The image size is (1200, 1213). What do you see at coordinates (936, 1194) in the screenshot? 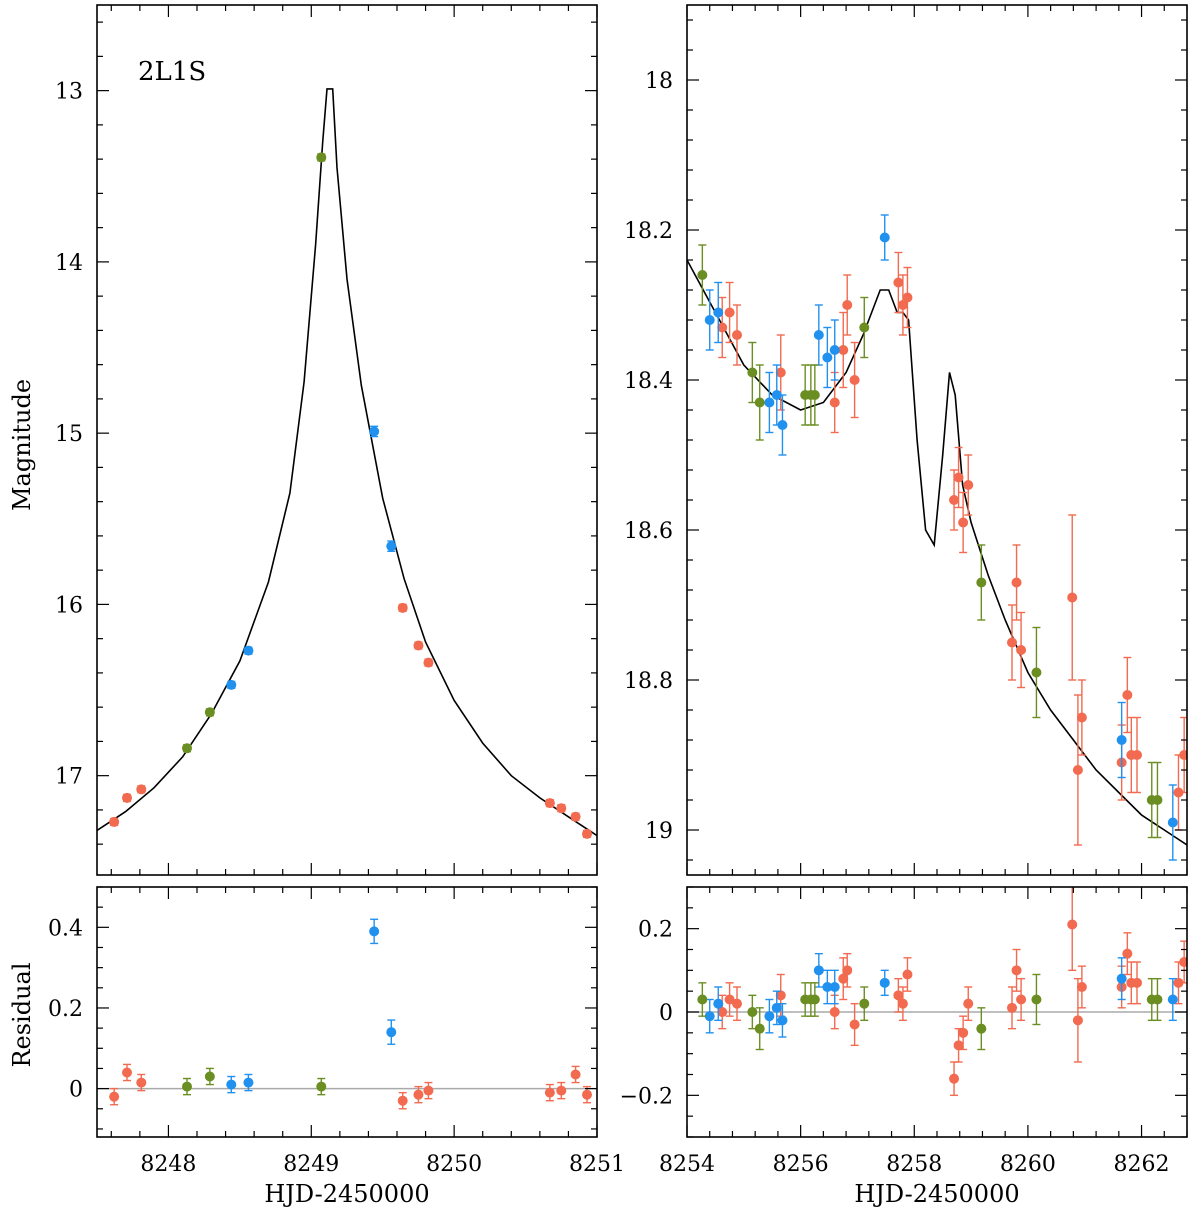
I see `x-axis-label-right: HJD-2450000` at bounding box center [936, 1194].